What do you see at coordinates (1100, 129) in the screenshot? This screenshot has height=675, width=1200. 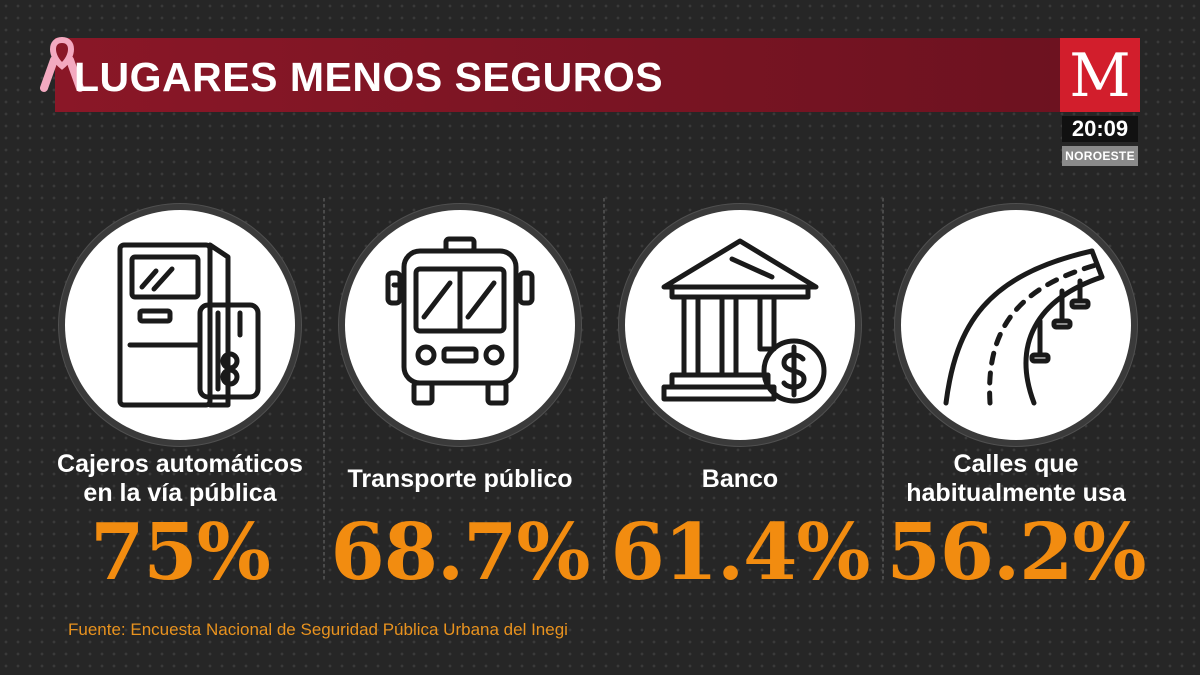 I see `clock: 20:09` at bounding box center [1100, 129].